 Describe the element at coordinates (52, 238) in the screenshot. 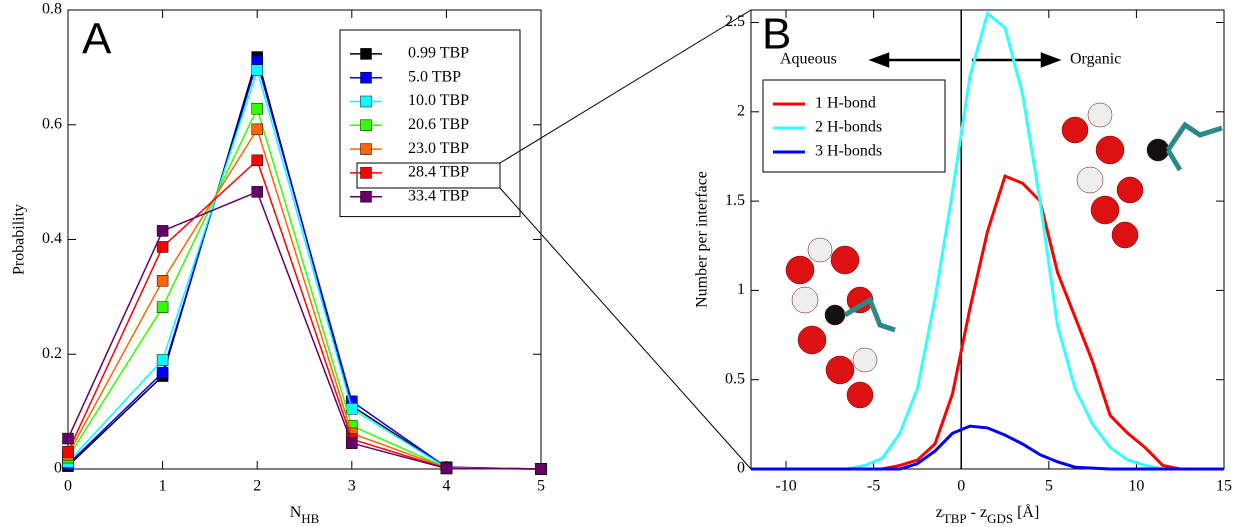

I see `y-tick-label: 0.4` at that location.